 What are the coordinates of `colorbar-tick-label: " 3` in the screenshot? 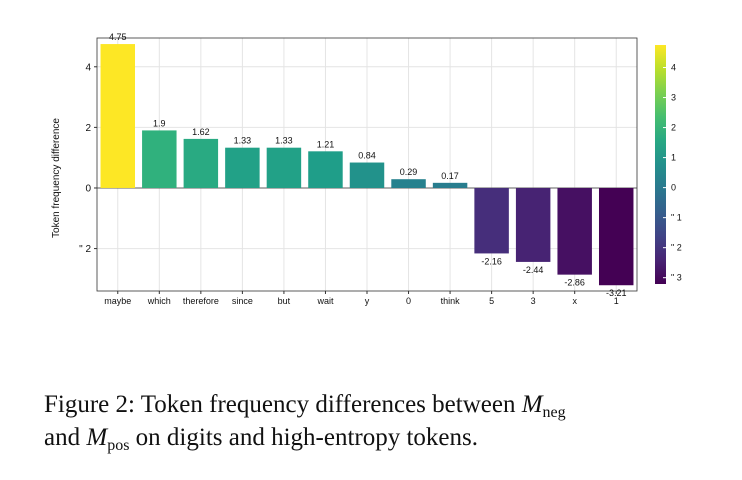 It's located at (676, 278).